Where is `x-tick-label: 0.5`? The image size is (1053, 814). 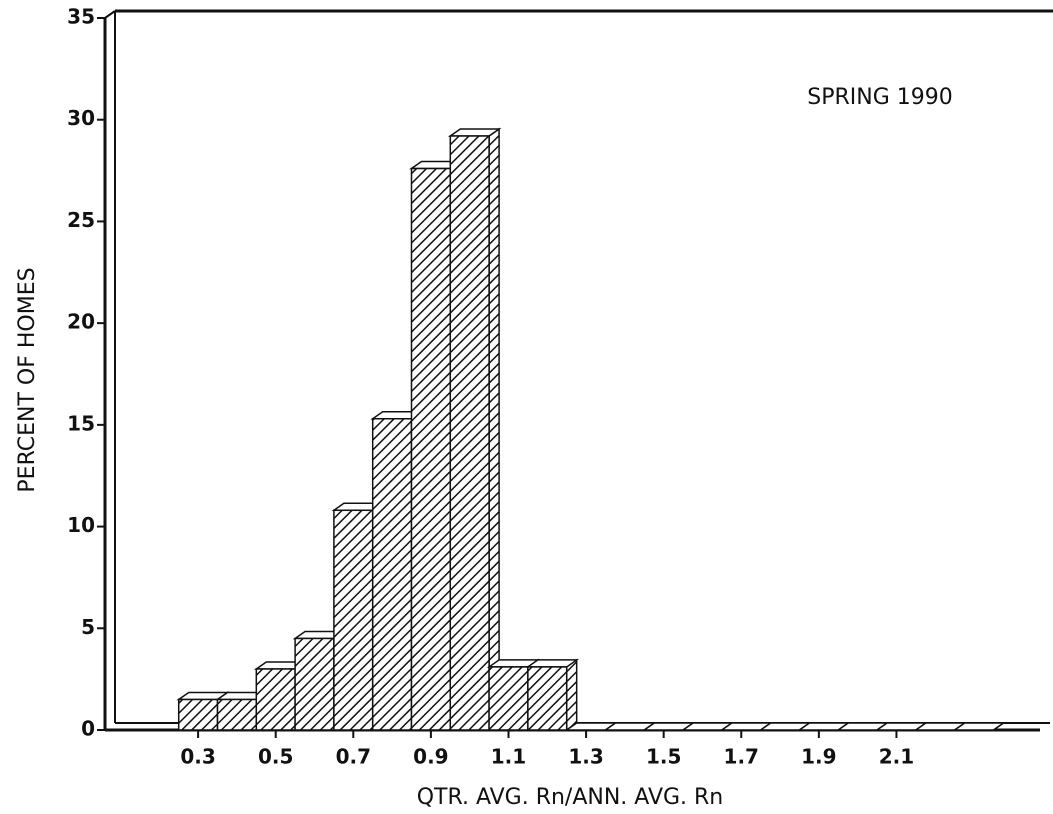
x-tick-label: 0.5 is located at coordinates (275, 757).